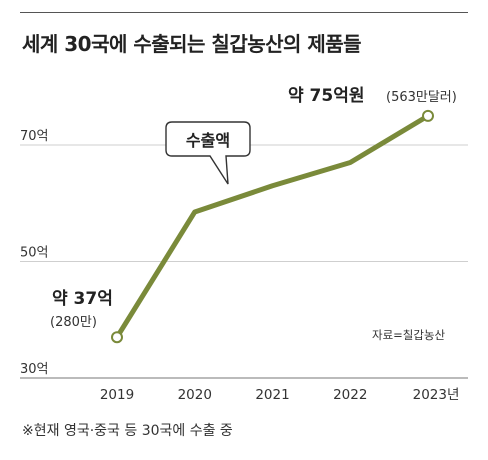 The width and height of the screenshot is (488, 460). I want to click on y-tick-label: 50억, so click(34, 253).